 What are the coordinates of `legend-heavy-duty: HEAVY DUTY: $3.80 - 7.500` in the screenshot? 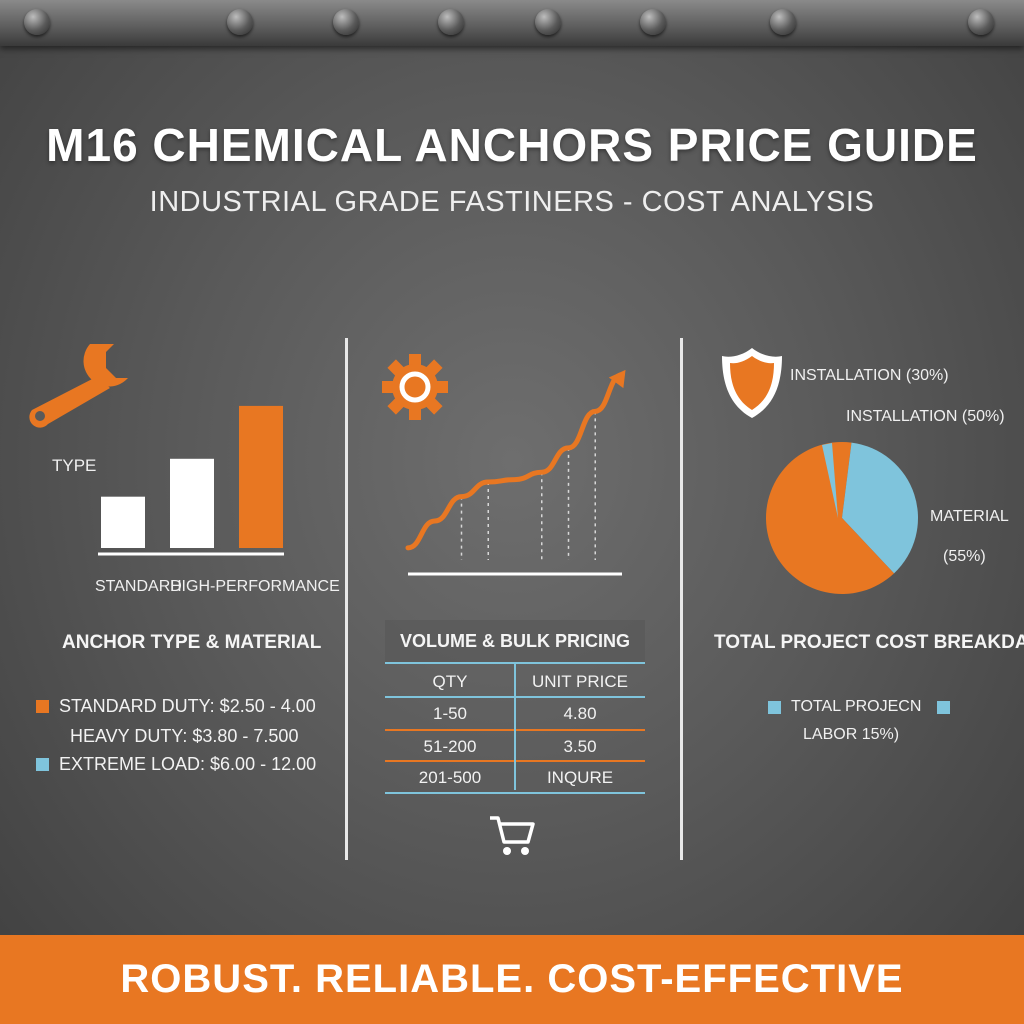 It's located at (184, 736).